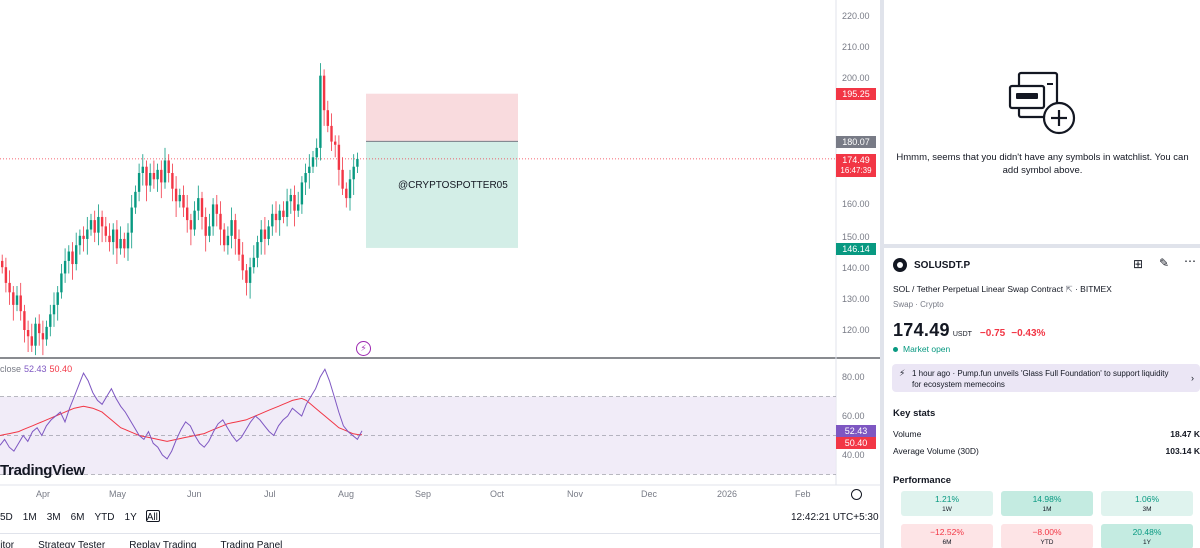  Describe the element at coordinates (77, 517) in the screenshot. I see `range-6m: 6M` at that location.